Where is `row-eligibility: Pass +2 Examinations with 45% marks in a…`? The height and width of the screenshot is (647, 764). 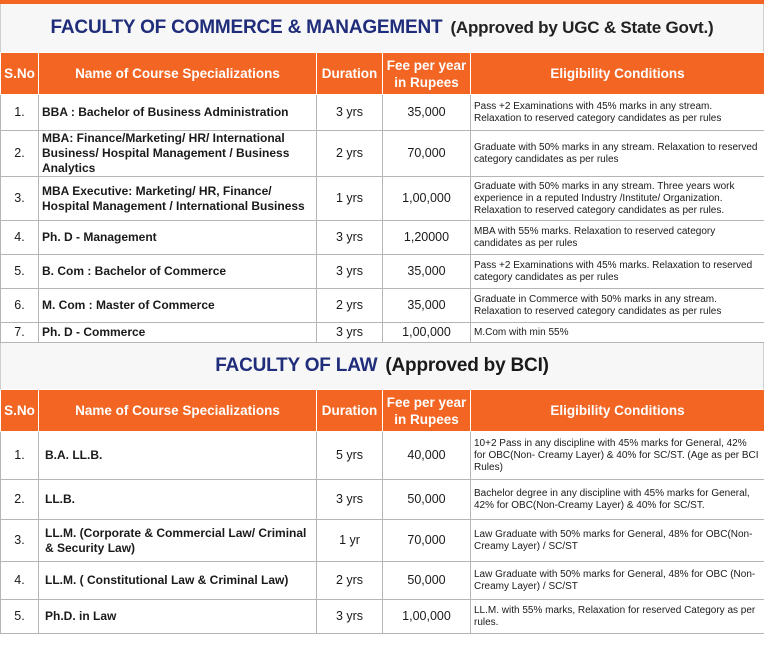
row-eligibility: Pass +2 Examinations with 45% marks in a… is located at coordinates (617, 112).